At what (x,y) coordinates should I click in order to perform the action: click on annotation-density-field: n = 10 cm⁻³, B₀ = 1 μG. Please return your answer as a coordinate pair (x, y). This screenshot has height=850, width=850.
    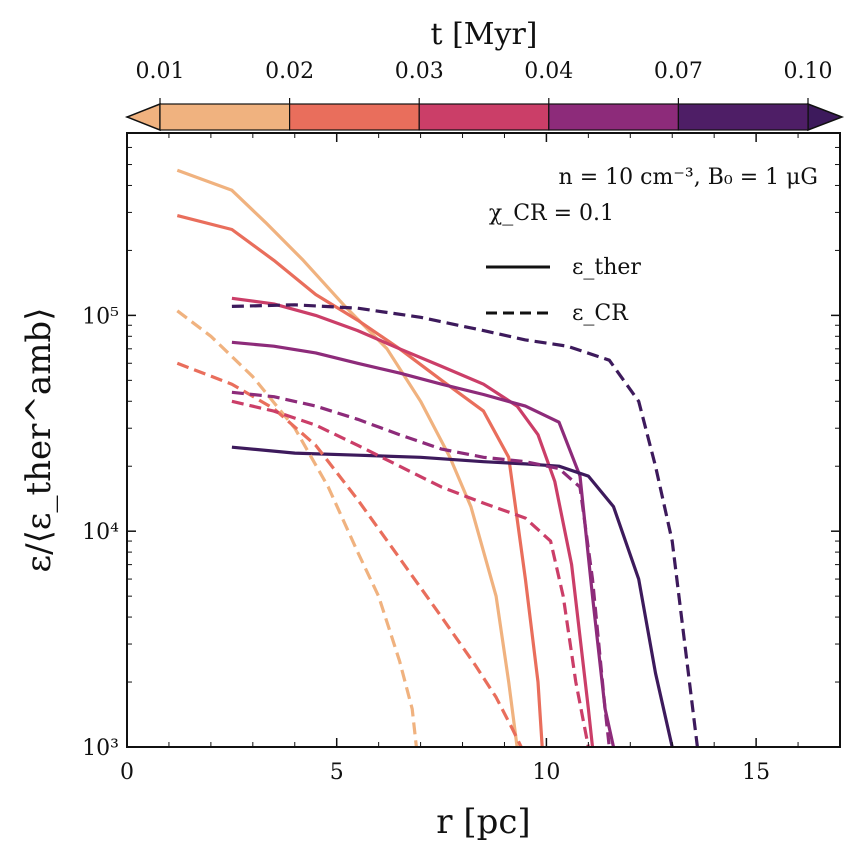
    Looking at the image, I should click on (688, 177).